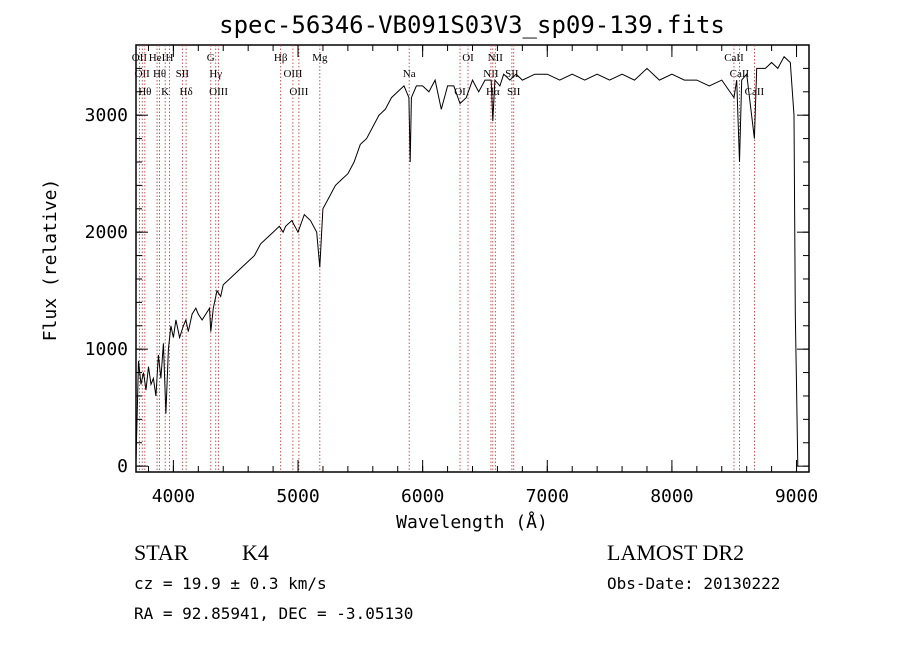 This screenshot has width=900, height=649. What do you see at coordinates (273, 613) in the screenshot?
I see `coords-label: RA = 92.85941, DEC = -3.05130` at bounding box center [273, 613].